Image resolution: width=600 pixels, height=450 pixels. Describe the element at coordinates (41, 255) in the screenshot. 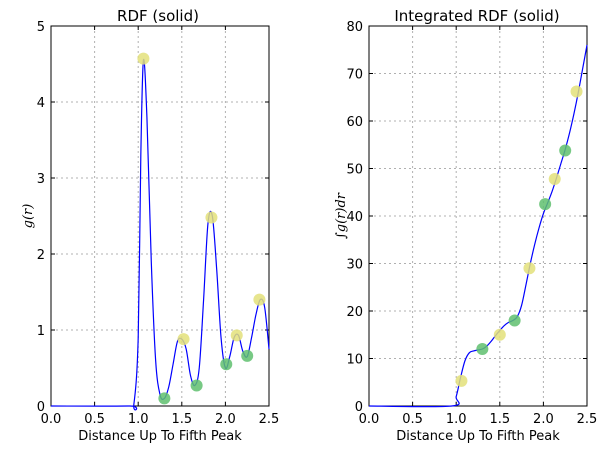

I see `y-tick-label: 2` at that location.